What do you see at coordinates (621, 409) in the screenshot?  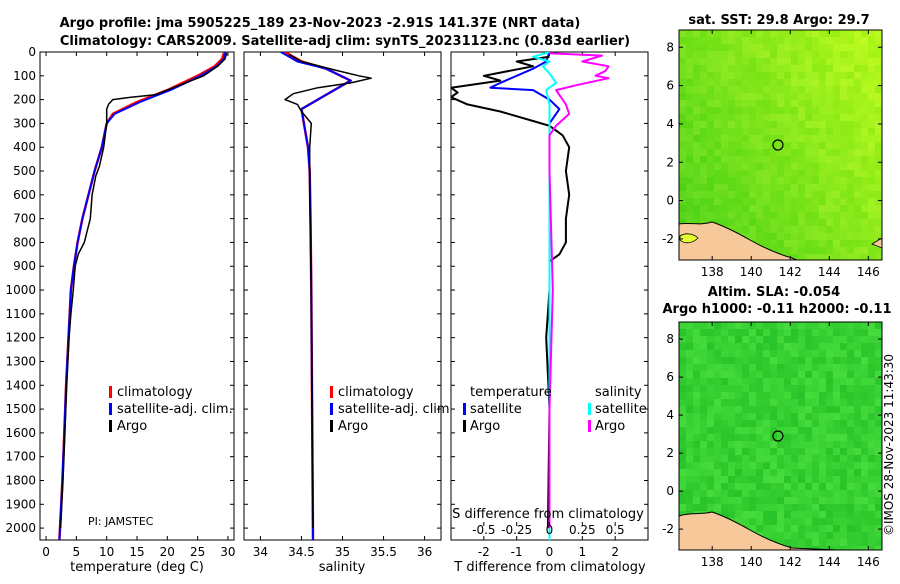 I see `legend-sal-satellite-label: satellite` at bounding box center [621, 409].